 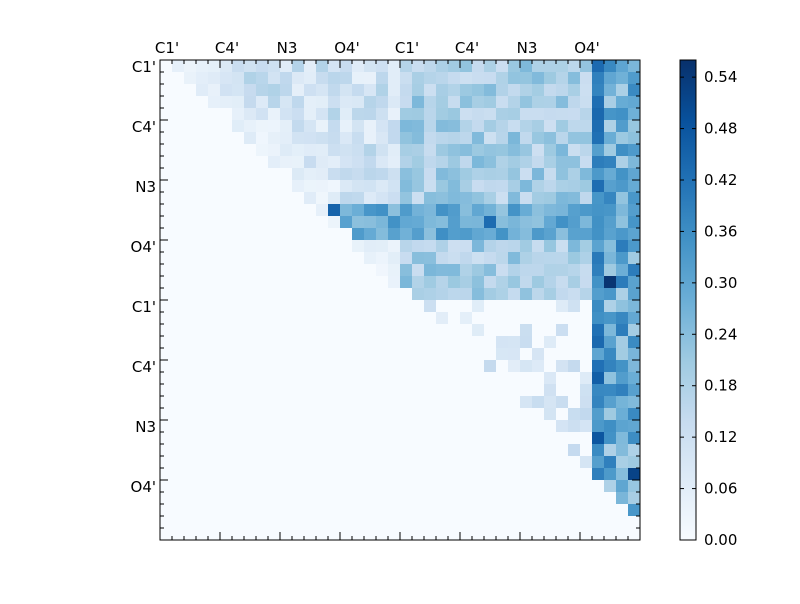 What do you see at coordinates (720, 489) in the screenshot?
I see `colorbar-tick-label: 0.06` at bounding box center [720, 489].